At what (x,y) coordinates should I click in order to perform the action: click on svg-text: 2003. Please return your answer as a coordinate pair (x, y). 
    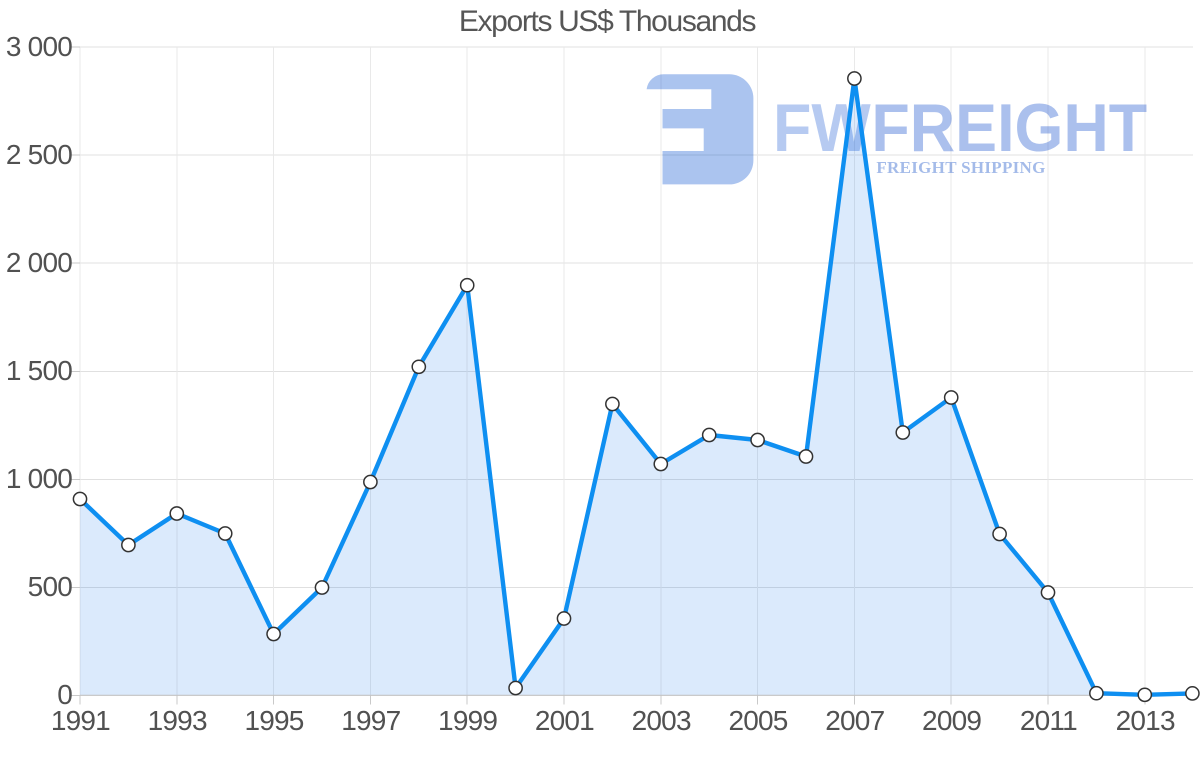
    Looking at the image, I should click on (661, 720).